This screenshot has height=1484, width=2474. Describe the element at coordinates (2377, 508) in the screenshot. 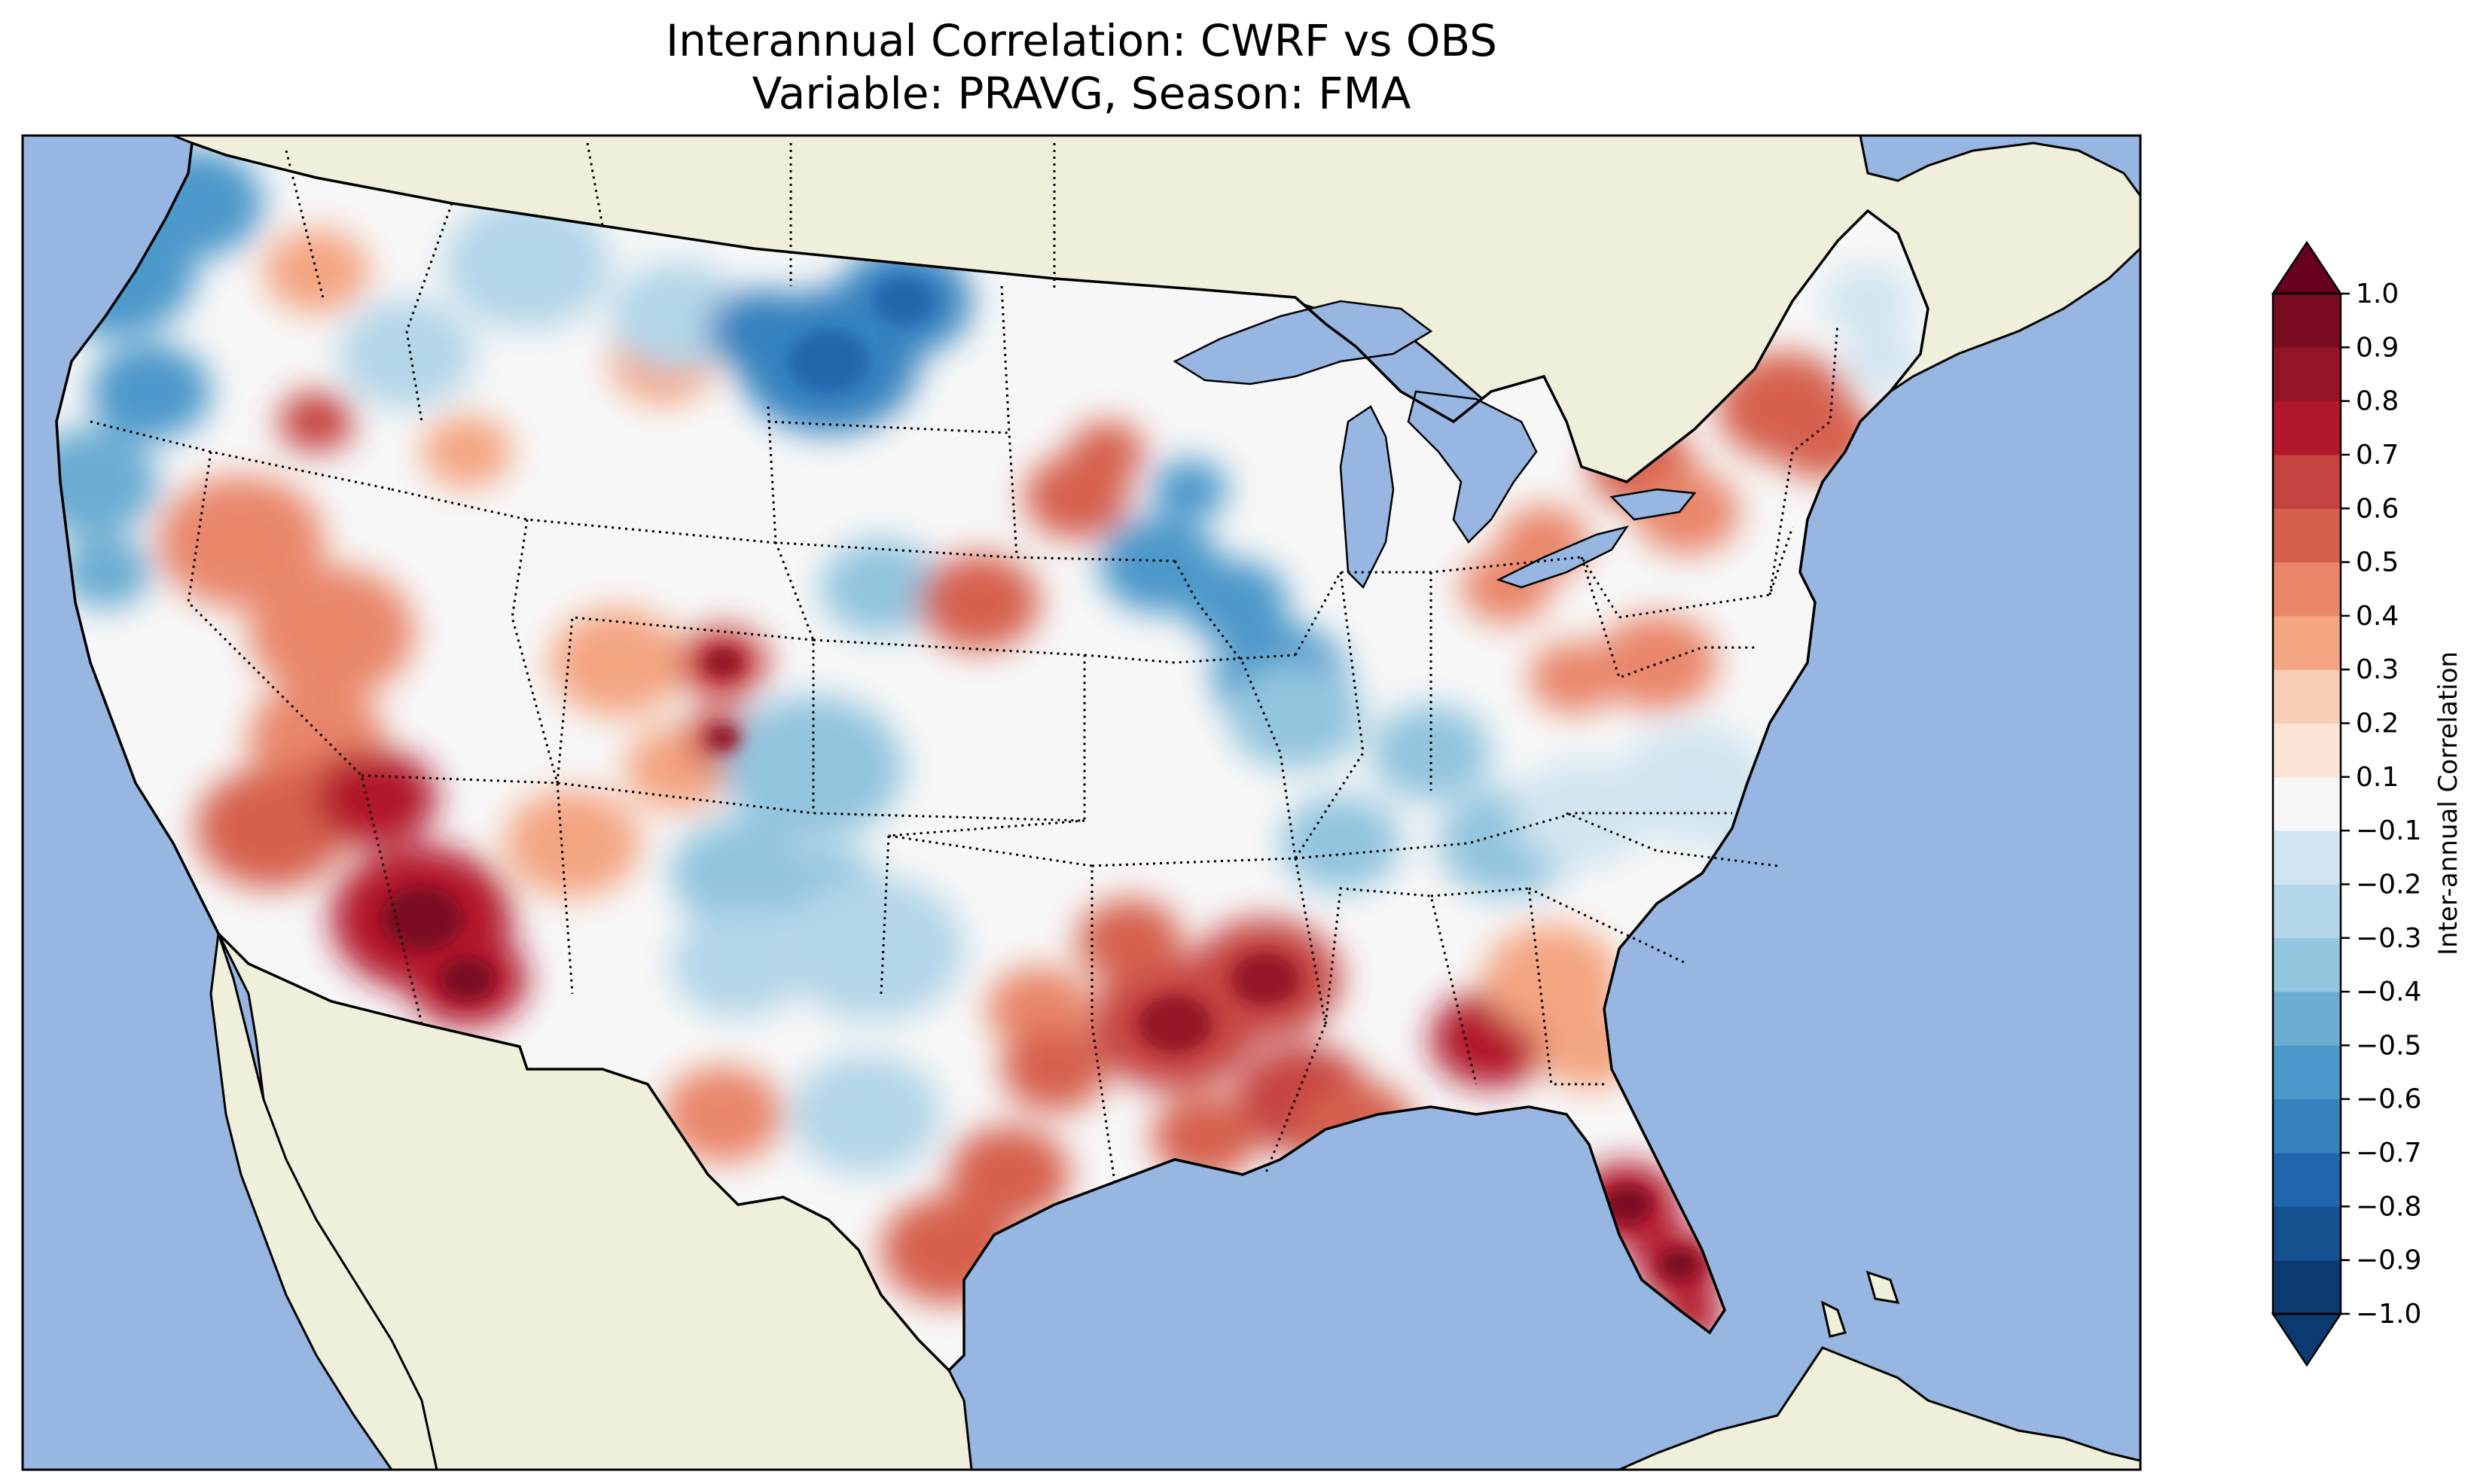

I see `colorbar-tick-label: 0.6` at that location.